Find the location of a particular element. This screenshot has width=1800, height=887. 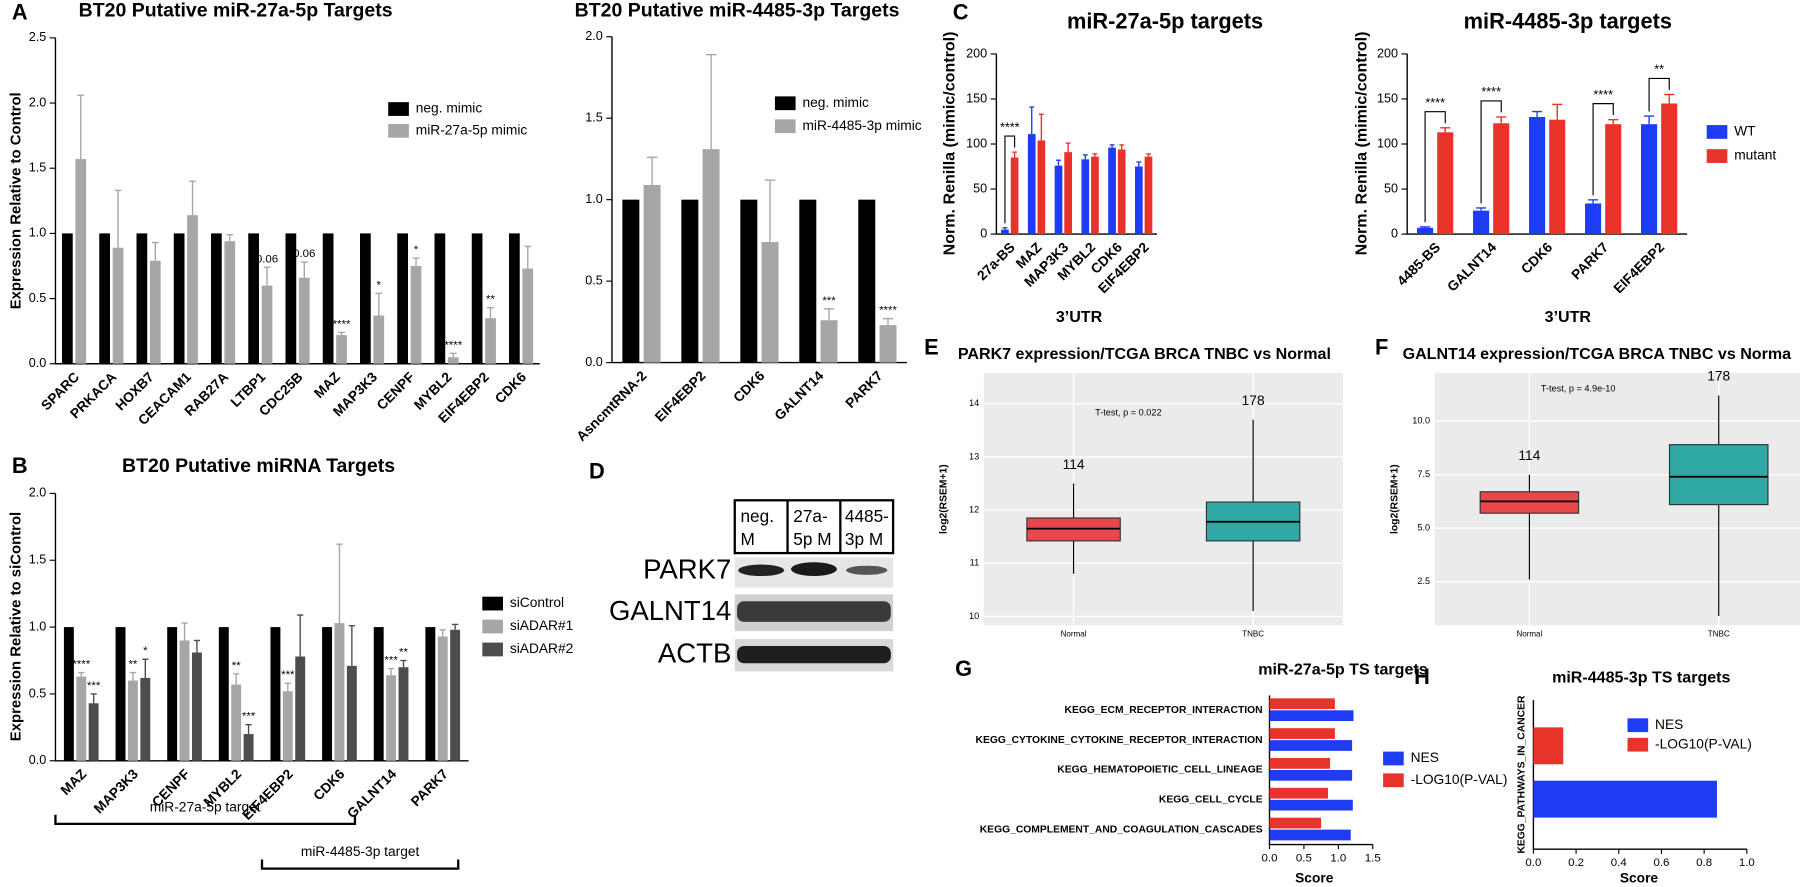

legend-label: mutant is located at coordinates (1755, 155).